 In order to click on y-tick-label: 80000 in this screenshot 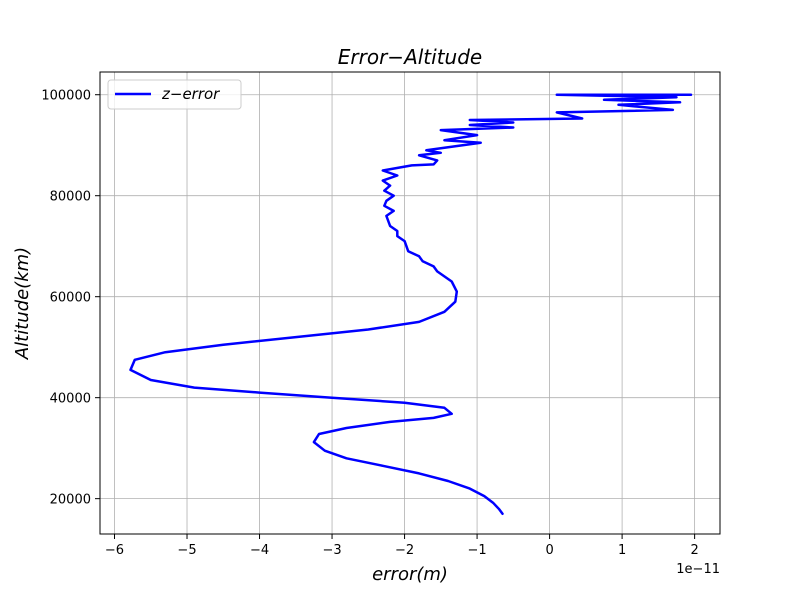, I will do `click(70, 197)`.